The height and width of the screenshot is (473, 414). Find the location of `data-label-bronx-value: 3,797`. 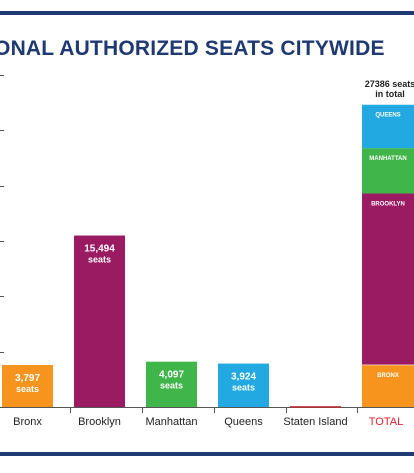

data-label-bronx-value: 3,797 is located at coordinates (27, 378).